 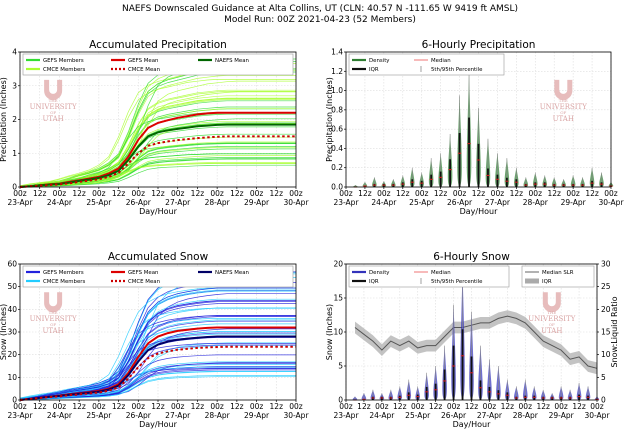 What do you see at coordinates (63, 61) in the screenshot?
I see `legend-label: GEFS Members` at bounding box center [63, 61].